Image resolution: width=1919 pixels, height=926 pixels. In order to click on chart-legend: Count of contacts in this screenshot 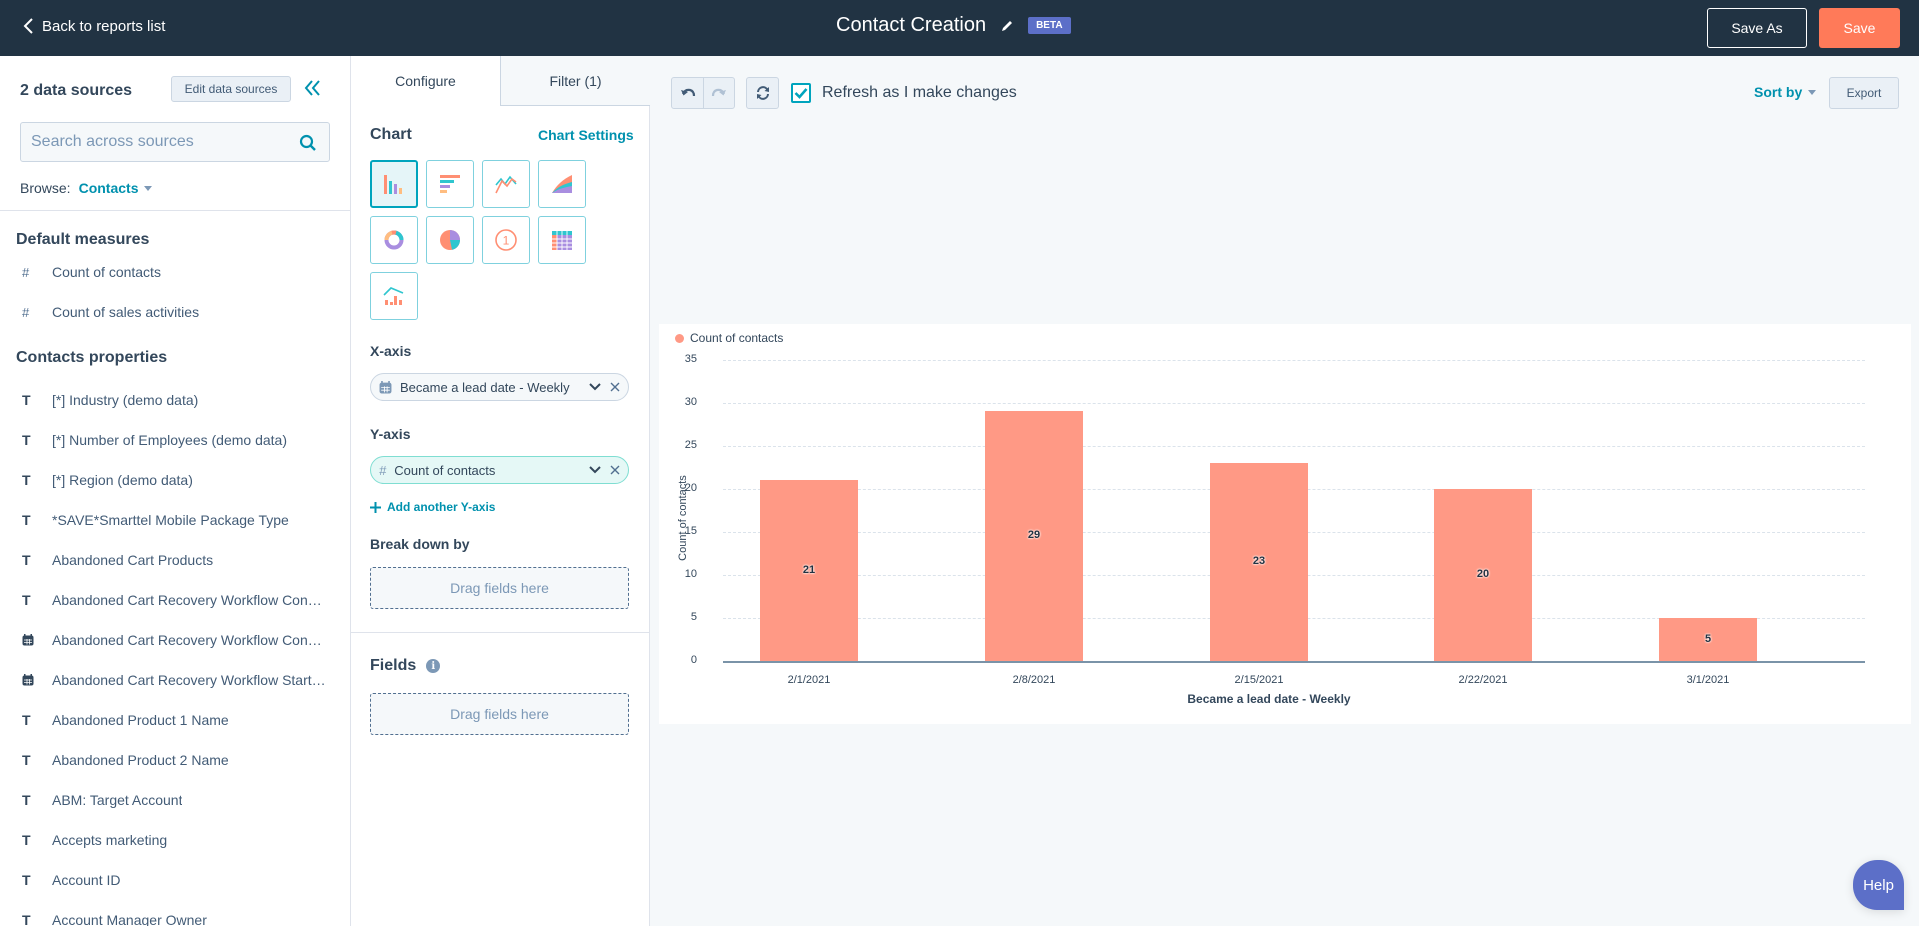, I will do `click(729, 338)`.